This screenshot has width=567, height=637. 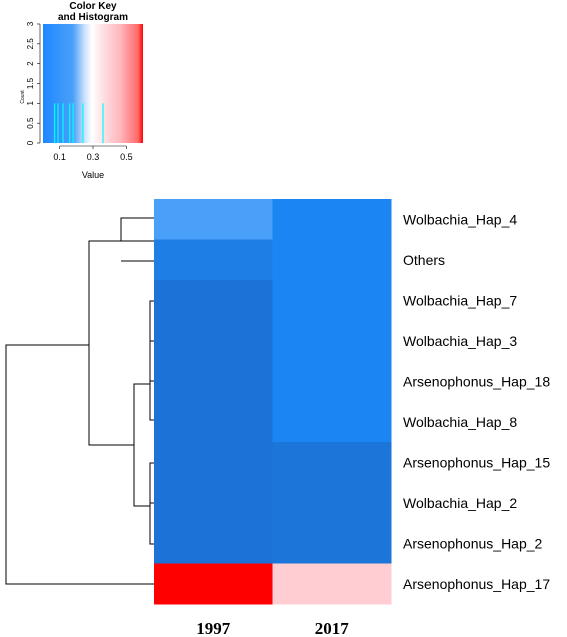 I want to click on x-tick-label: 0.1, so click(x=59, y=157).